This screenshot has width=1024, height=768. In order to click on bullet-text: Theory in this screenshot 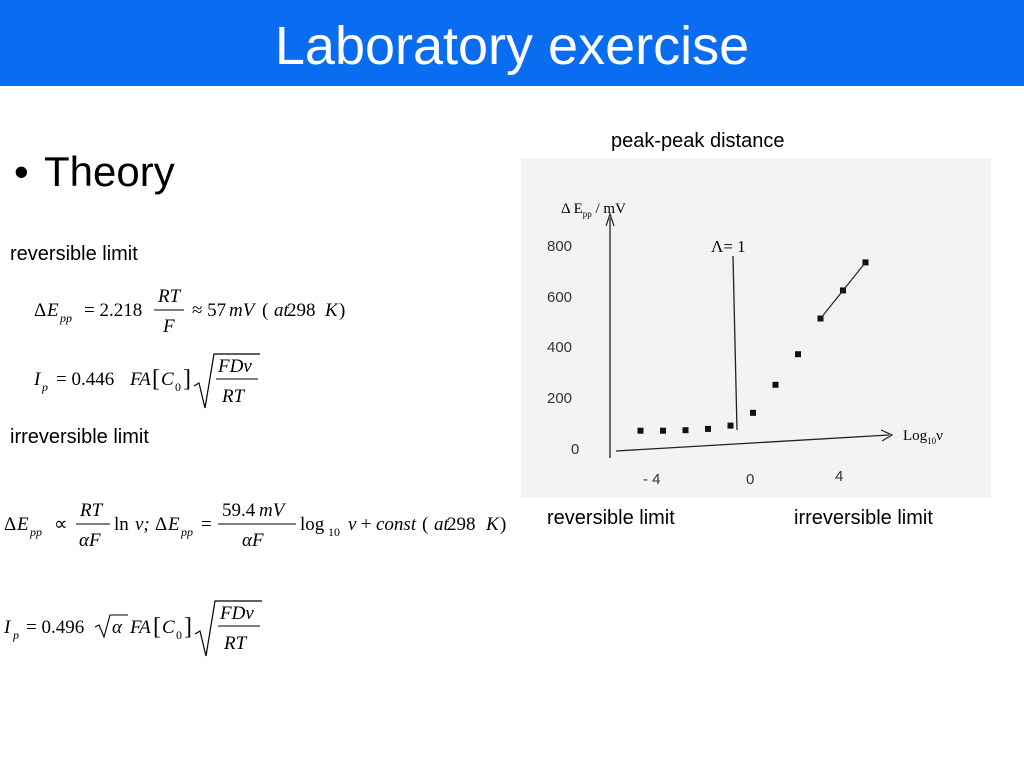, I will do `click(109, 171)`.